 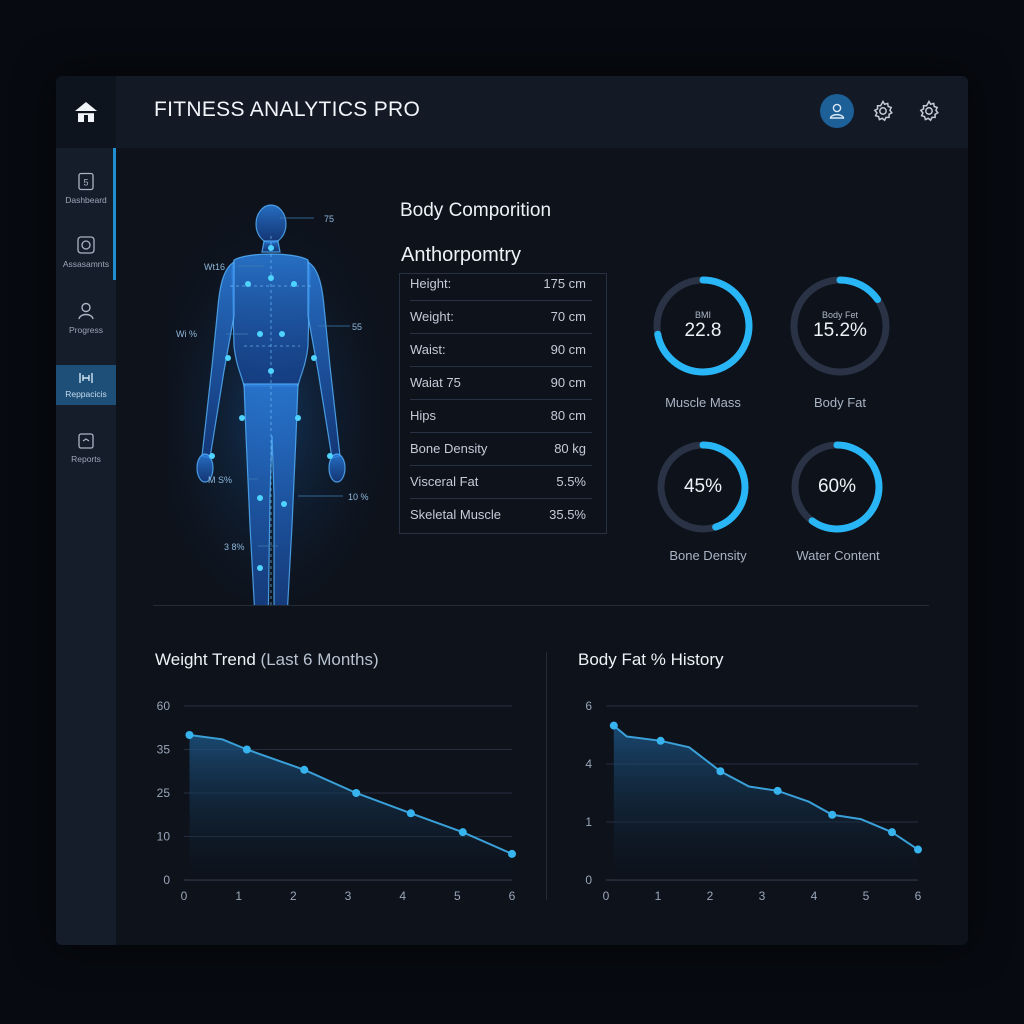 What do you see at coordinates (431, 283) in the screenshot?
I see `row-label: Height:` at bounding box center [431, 283].